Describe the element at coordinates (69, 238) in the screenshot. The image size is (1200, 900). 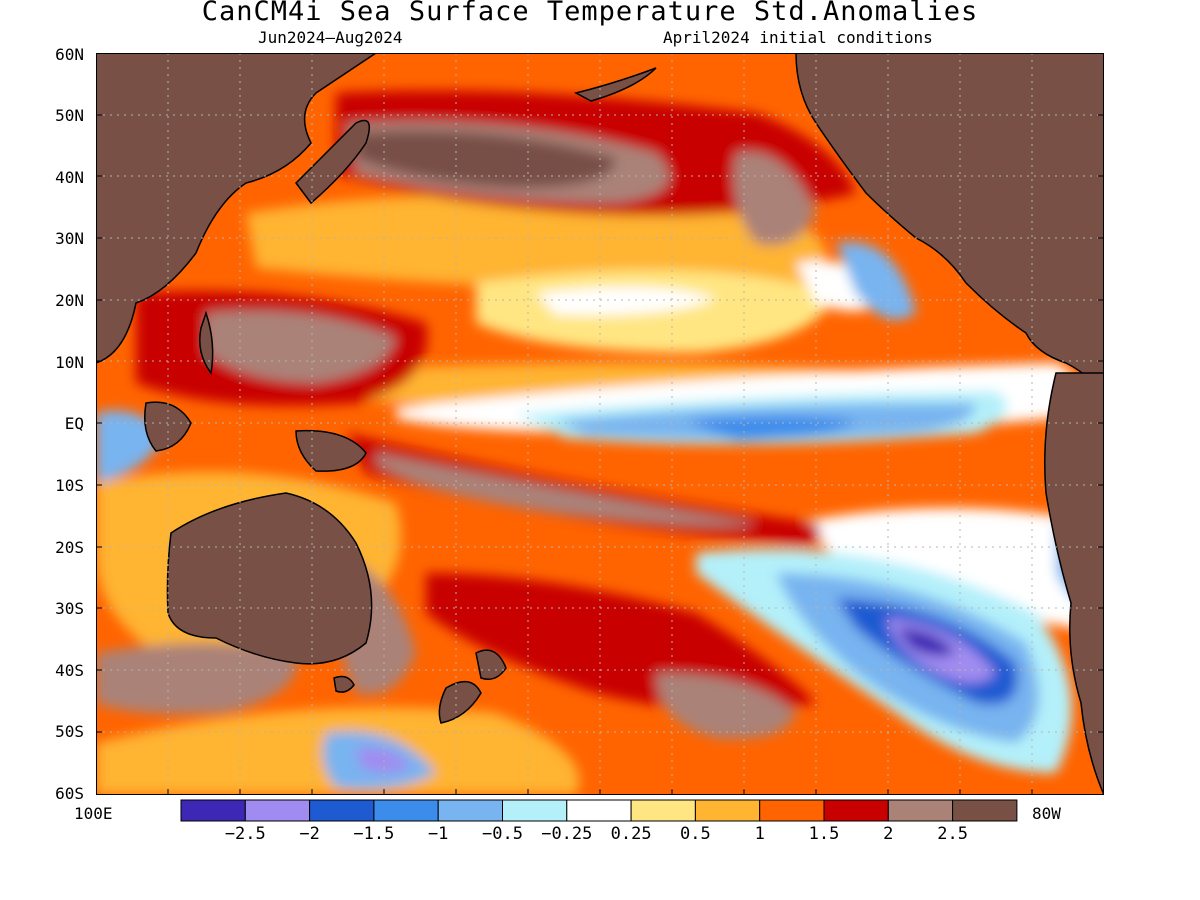
I see `lat-label: 30N` at that location.